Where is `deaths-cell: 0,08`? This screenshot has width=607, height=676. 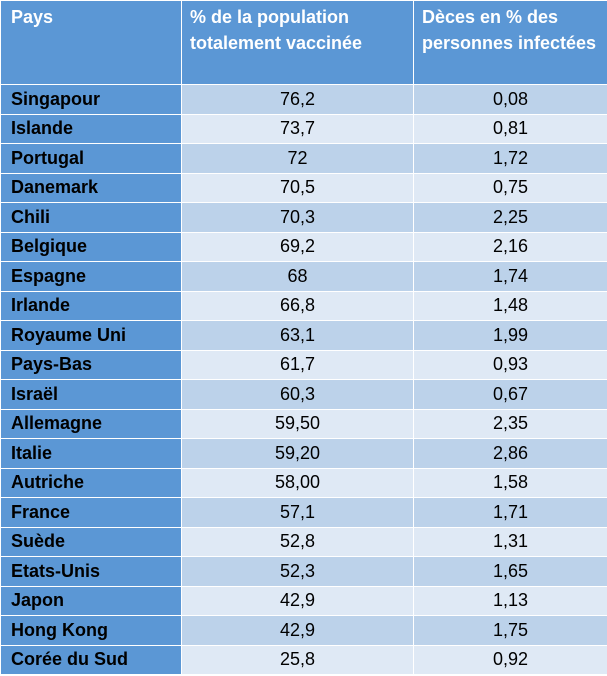 deaths-cell: 0,08 is located at coordinates (510, 99).